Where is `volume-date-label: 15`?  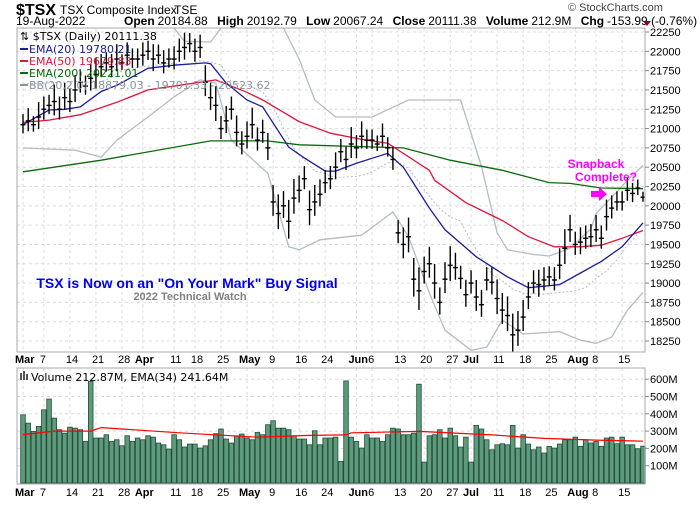
volume-date-label: 15 is located at coordinates (624, 493).